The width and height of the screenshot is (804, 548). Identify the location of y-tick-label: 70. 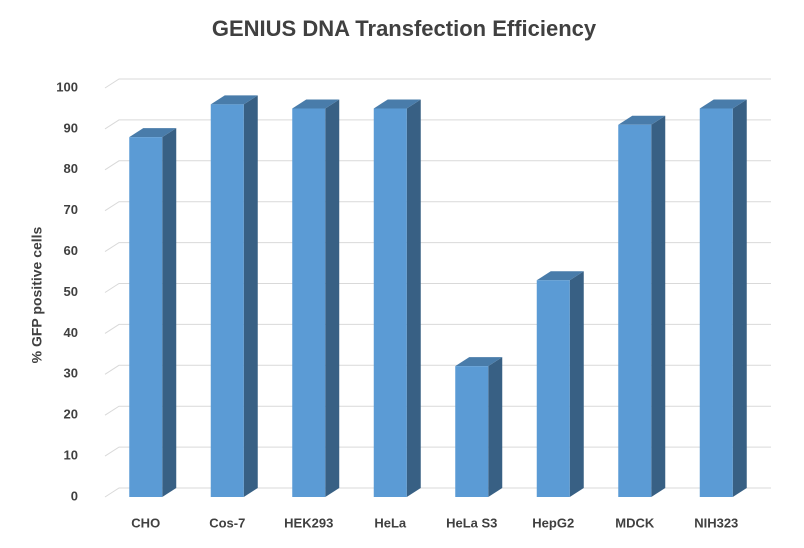
(71, 209).